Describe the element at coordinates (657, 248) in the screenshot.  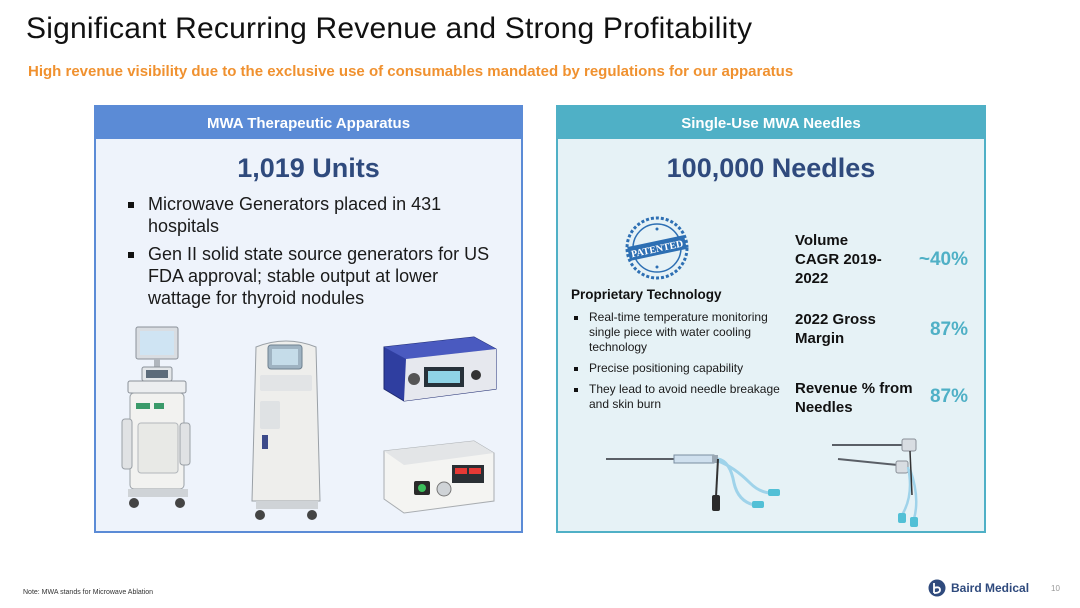
I see `patented-stamp-icon: PATENTED` at that location.